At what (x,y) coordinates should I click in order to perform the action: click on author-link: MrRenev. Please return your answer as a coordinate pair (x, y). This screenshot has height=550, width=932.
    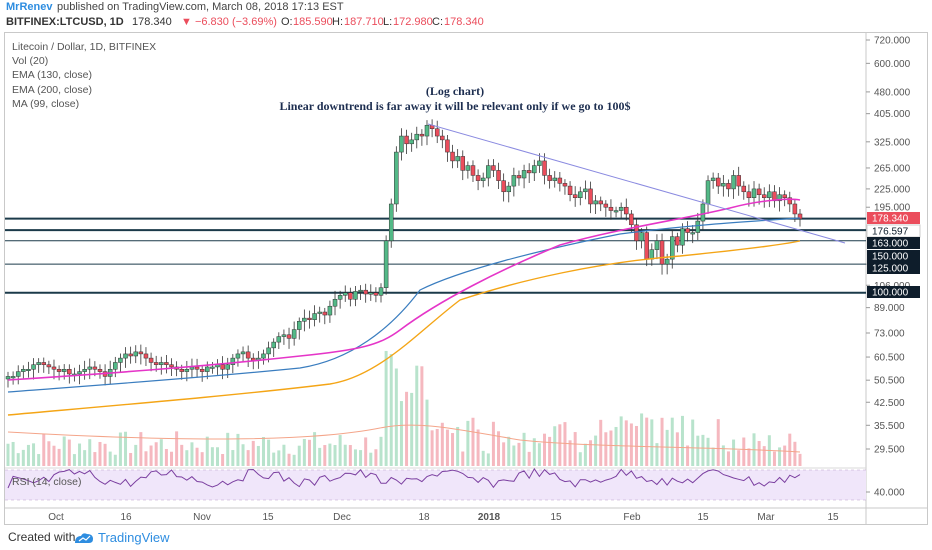
    Looking at the image, I should click on (29, 7).